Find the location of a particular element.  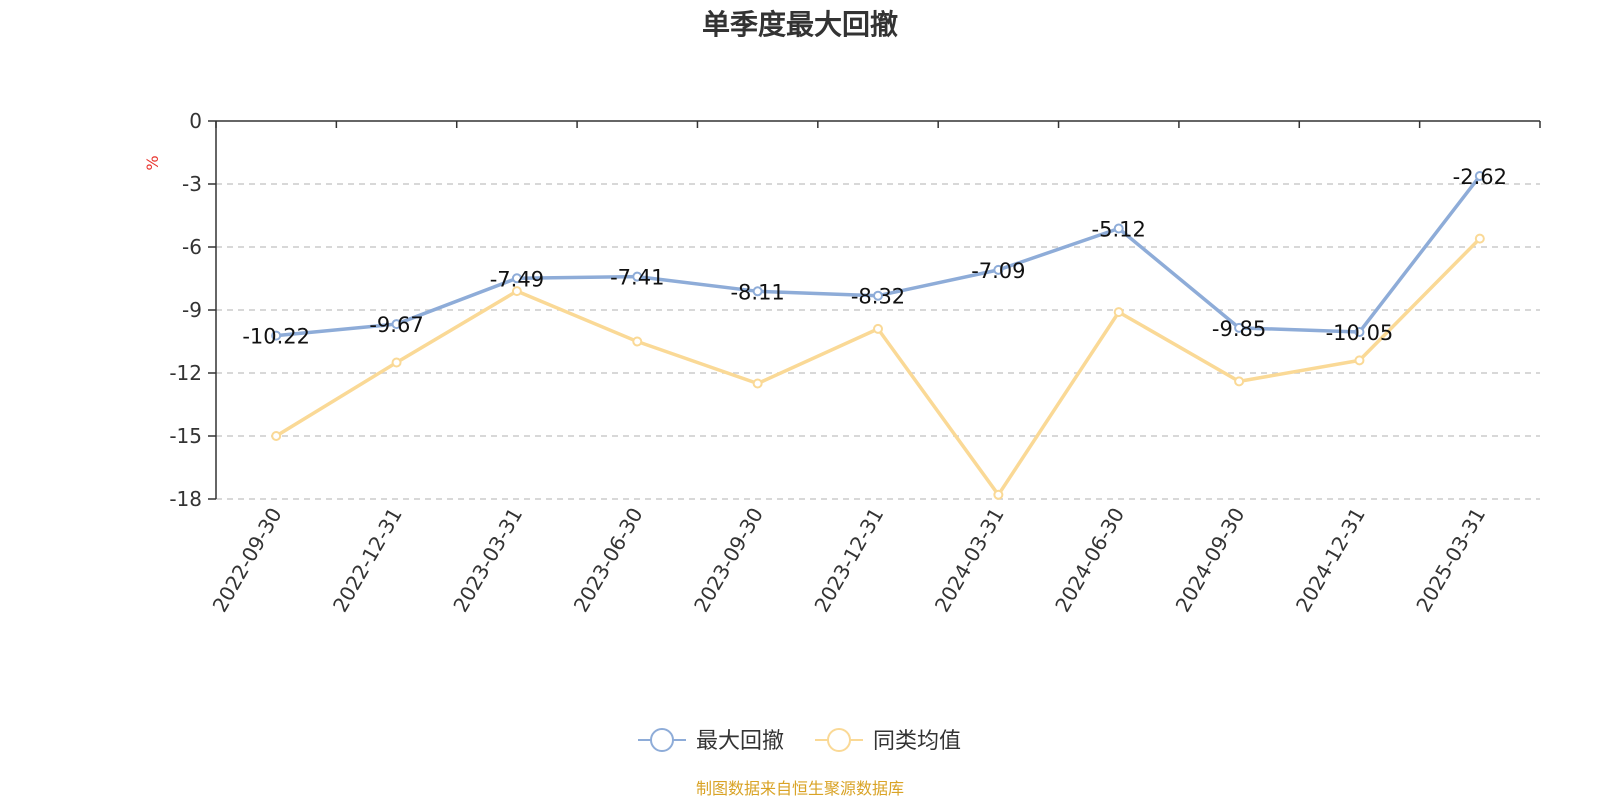

data-label: -7.49 is located at coordinates (517, 279).